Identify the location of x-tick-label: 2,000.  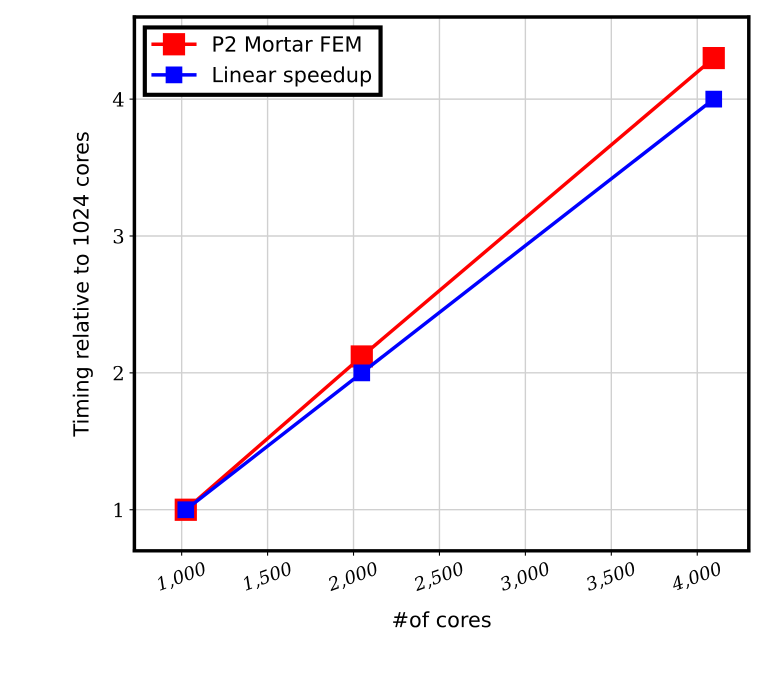
(353, 577).